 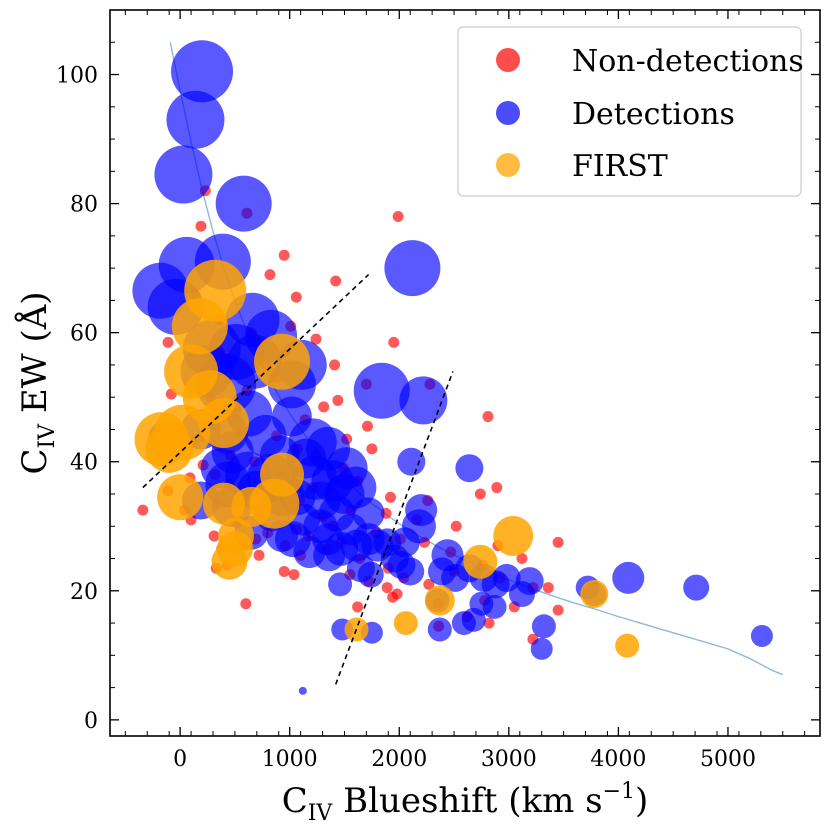 I want to click on x-tick-label-2: 2000, so click(x=399, y=759).